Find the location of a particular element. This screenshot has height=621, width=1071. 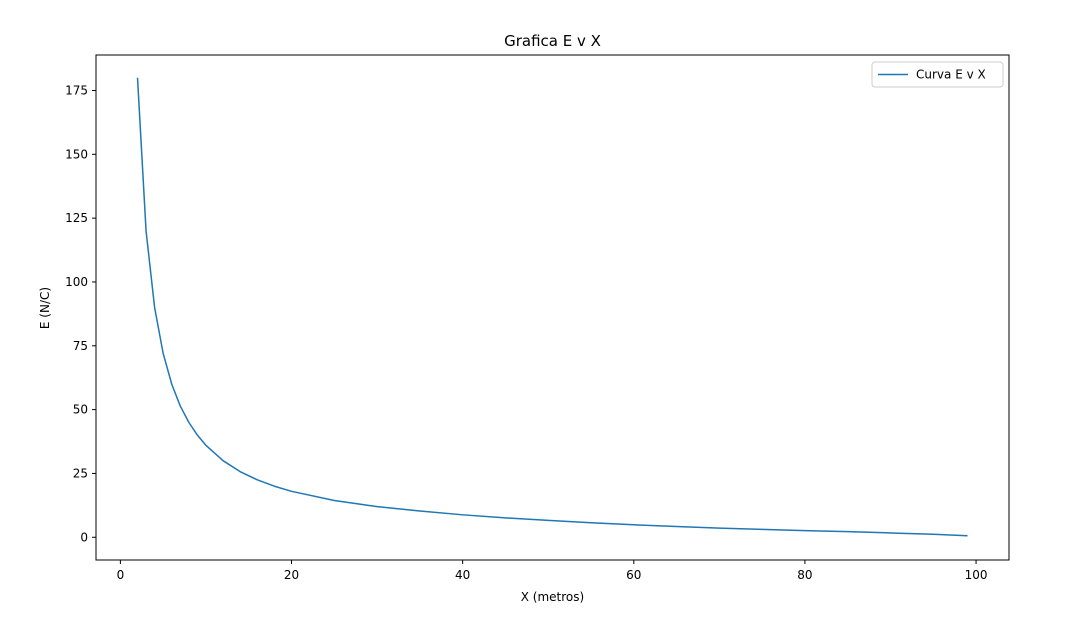

y-tick-label-175: 175 is located at coordinates (76, 90).